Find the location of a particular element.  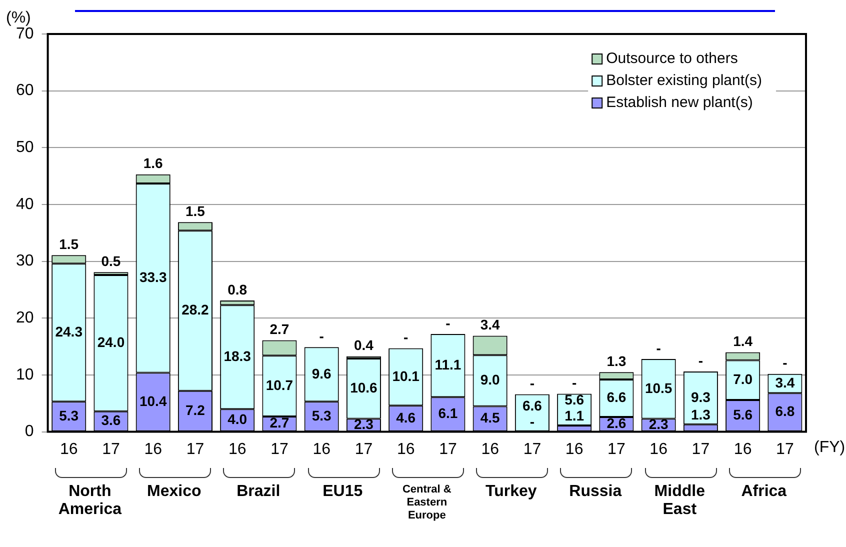

text: Africa is located at coordinates (764, 491).